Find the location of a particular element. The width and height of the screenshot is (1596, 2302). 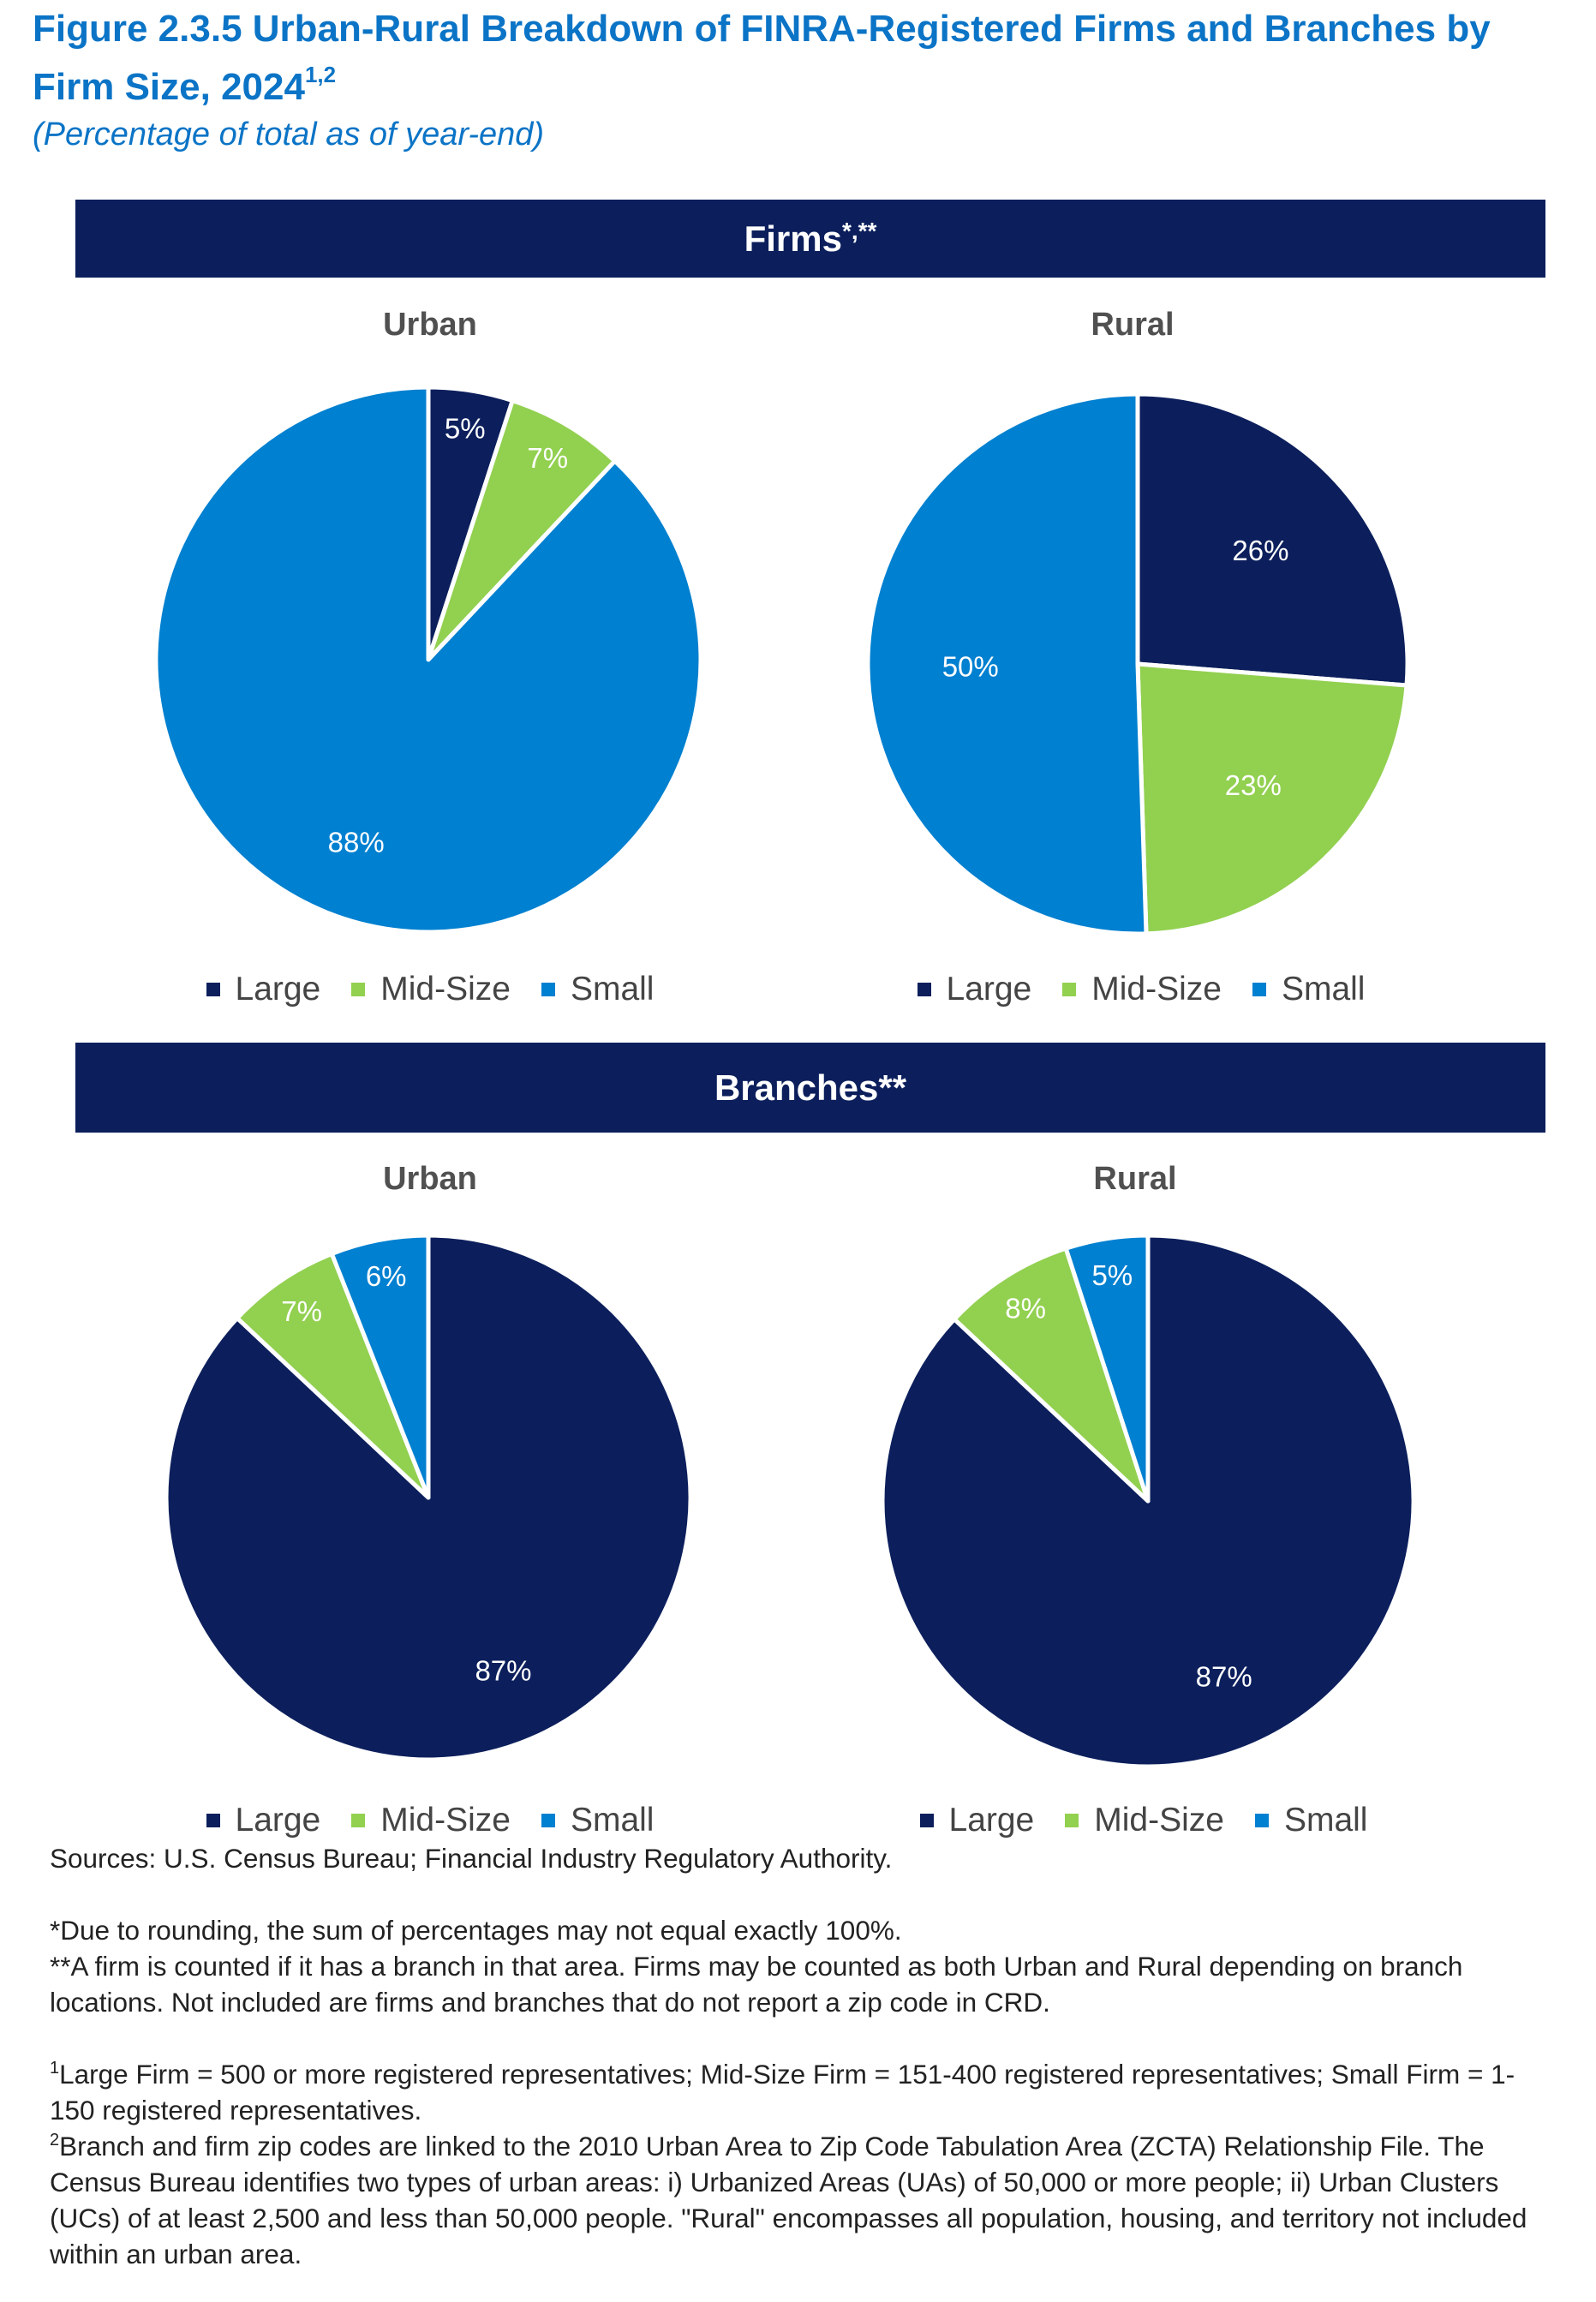

section-banner-firms: Firms*,** is located at coordinates (810, 239).